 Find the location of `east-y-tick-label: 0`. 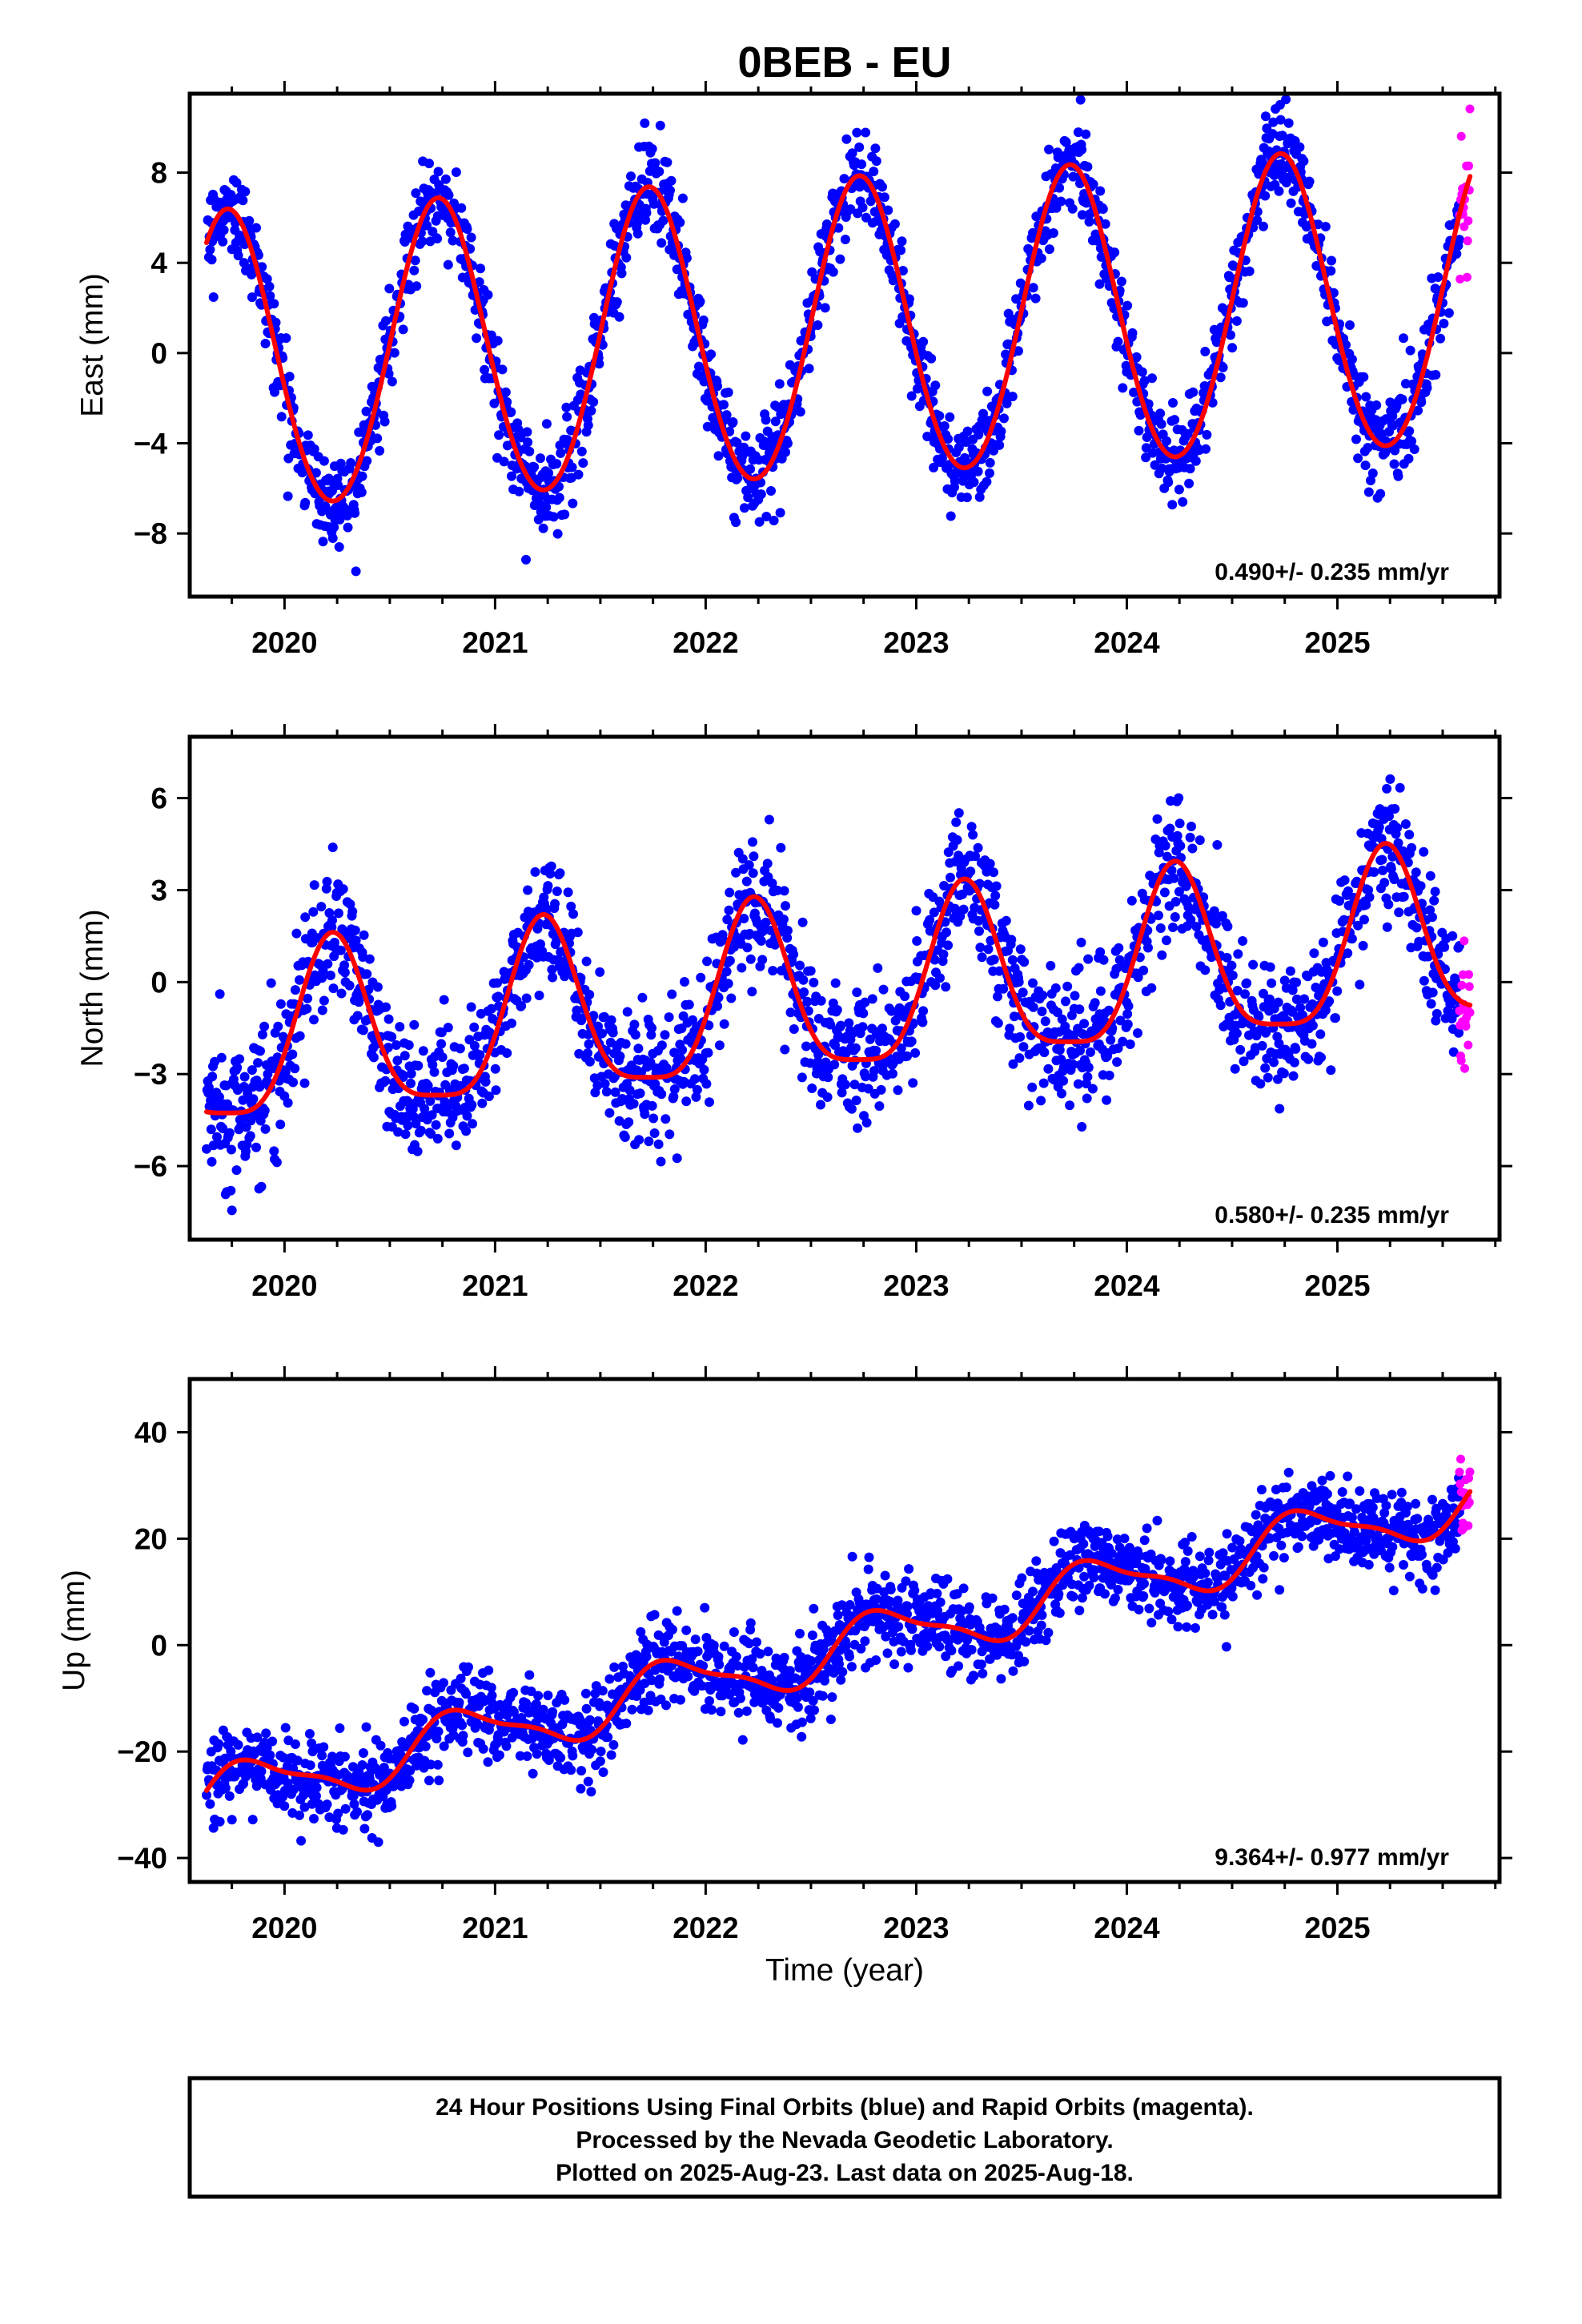

east-y-tick-label: 0 is located at coordinates (159, 353).